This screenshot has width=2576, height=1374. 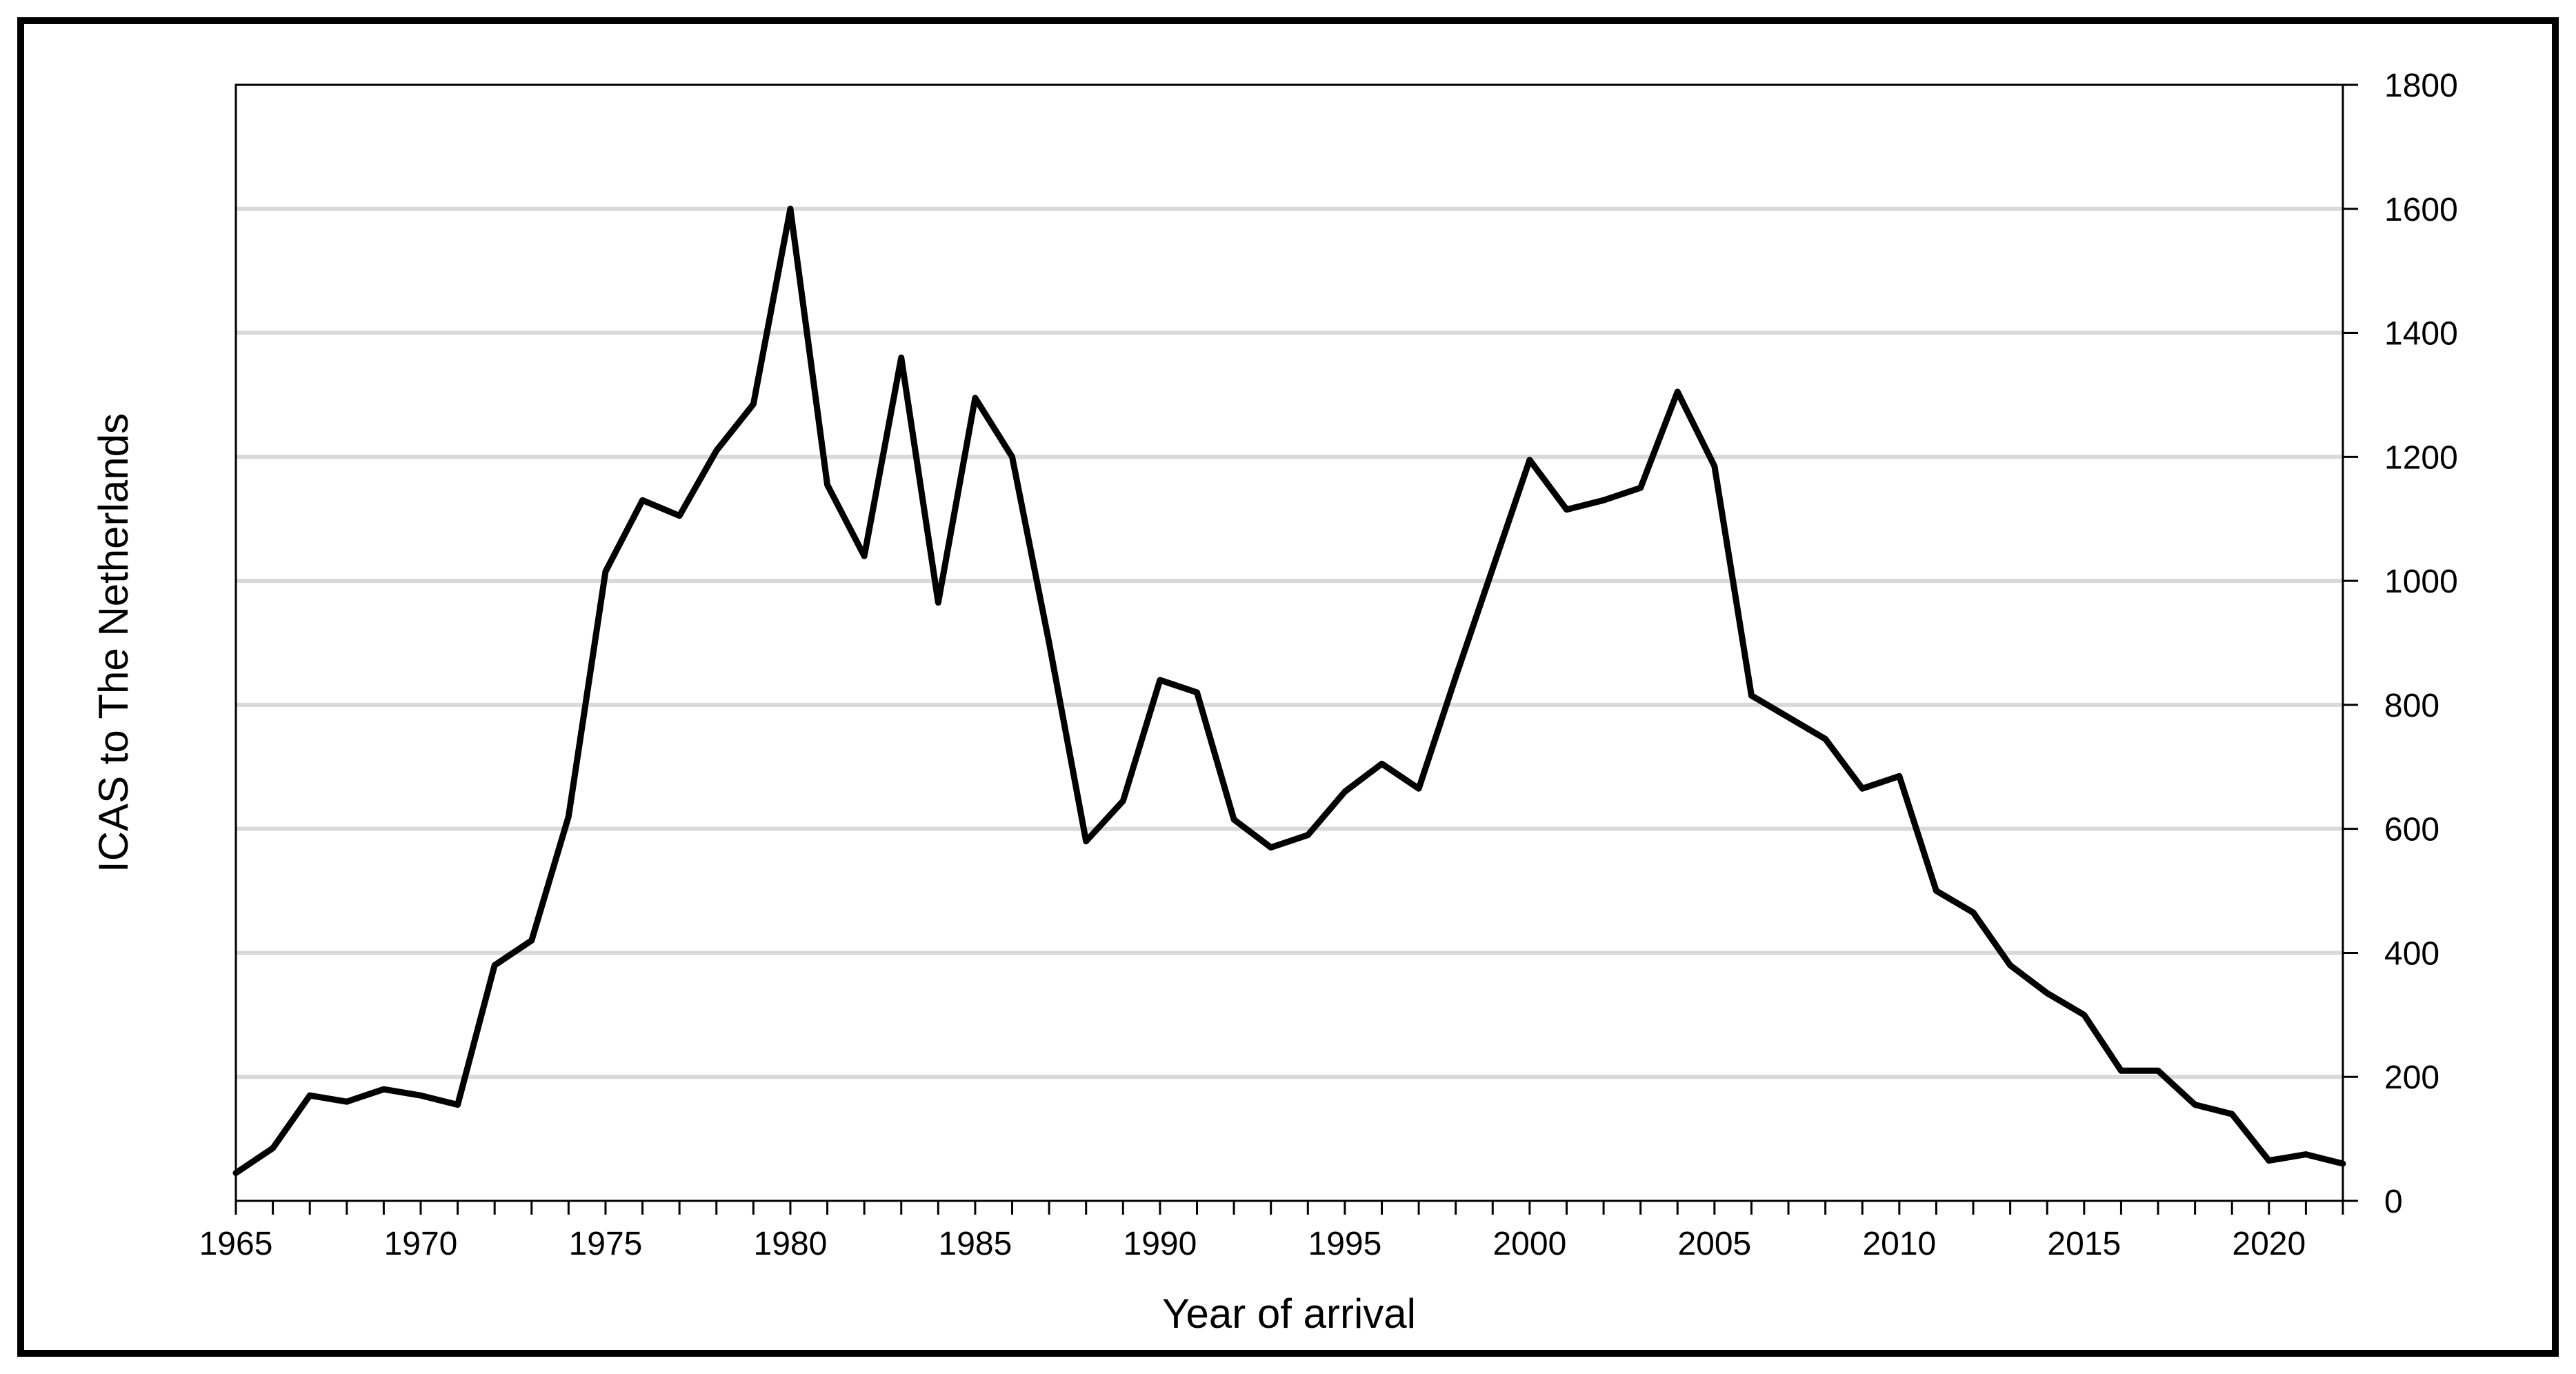 I want to click on y-tick-label: 1000, so click(x=2421, y=582).